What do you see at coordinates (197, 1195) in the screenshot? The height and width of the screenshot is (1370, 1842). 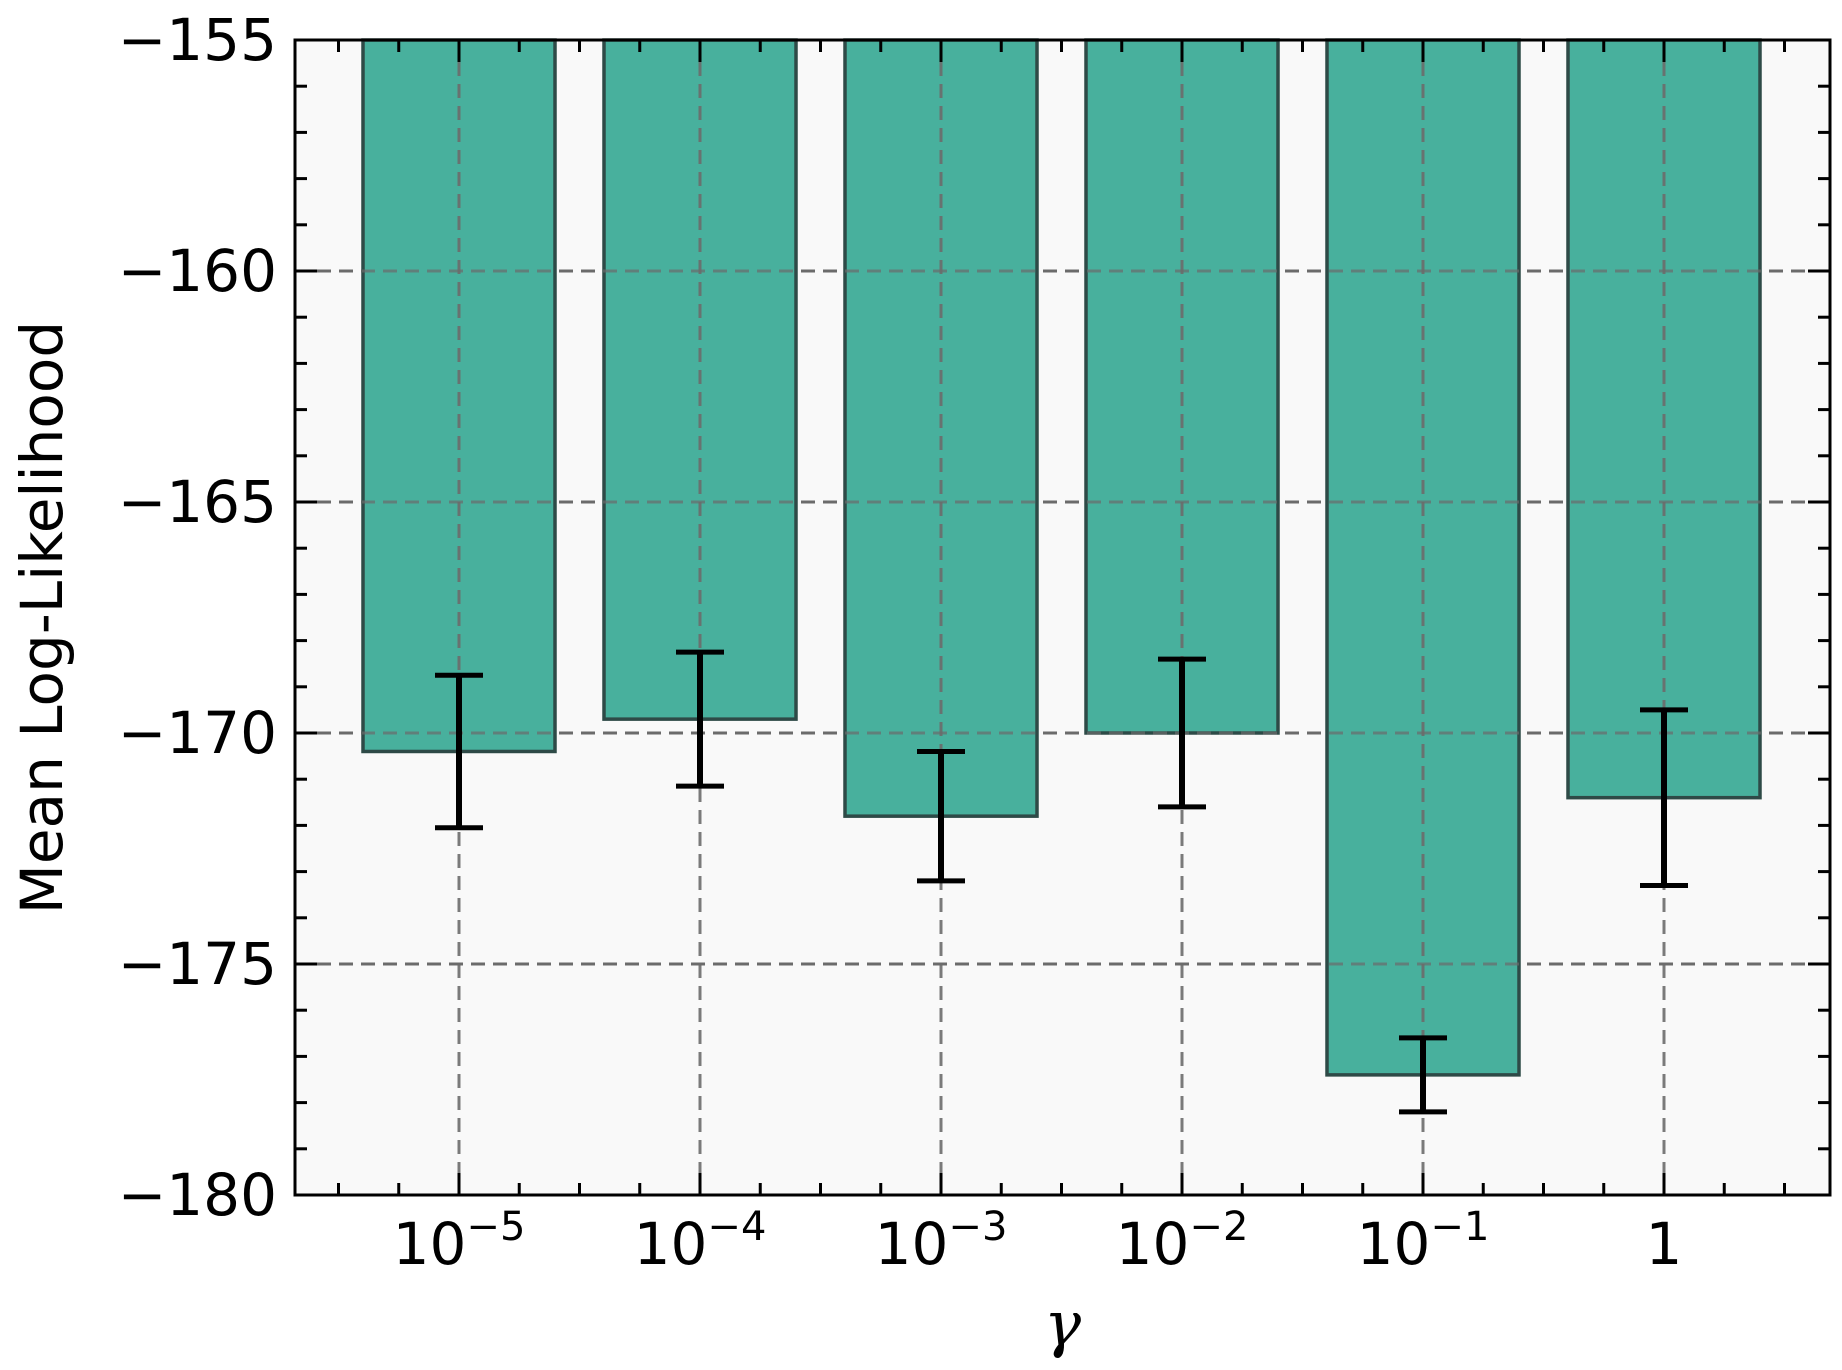 I see `y-tick-label: −180` at bounding box center [197, 1195].